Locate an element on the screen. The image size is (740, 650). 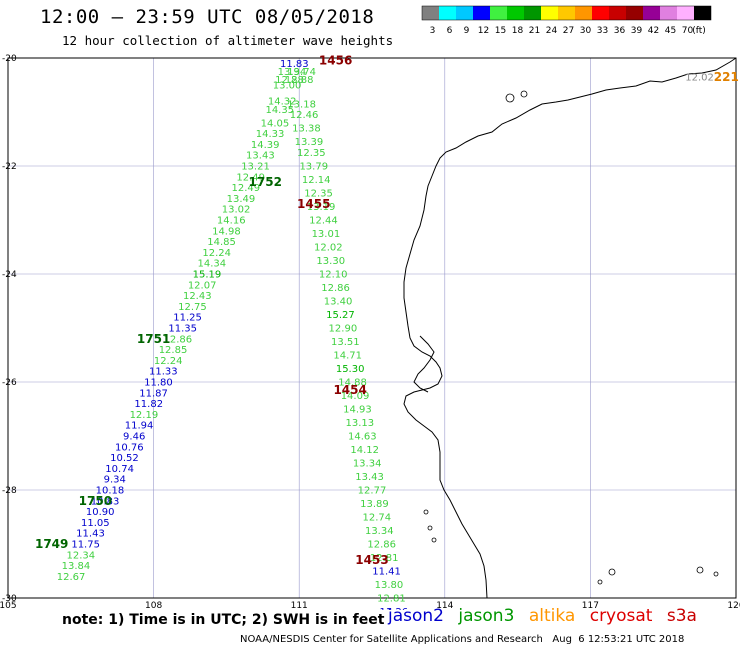
wave-height-label: 14.35 is located at coordinates (279, 110).